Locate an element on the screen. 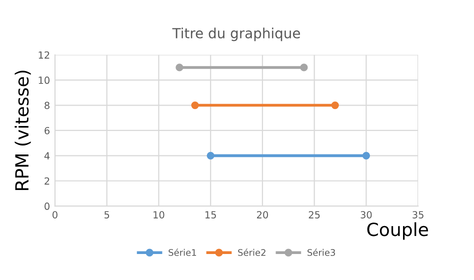 This screenshot has width=474, height=280. chart-title: Titre du graphique is located at coordinates (236, 35).